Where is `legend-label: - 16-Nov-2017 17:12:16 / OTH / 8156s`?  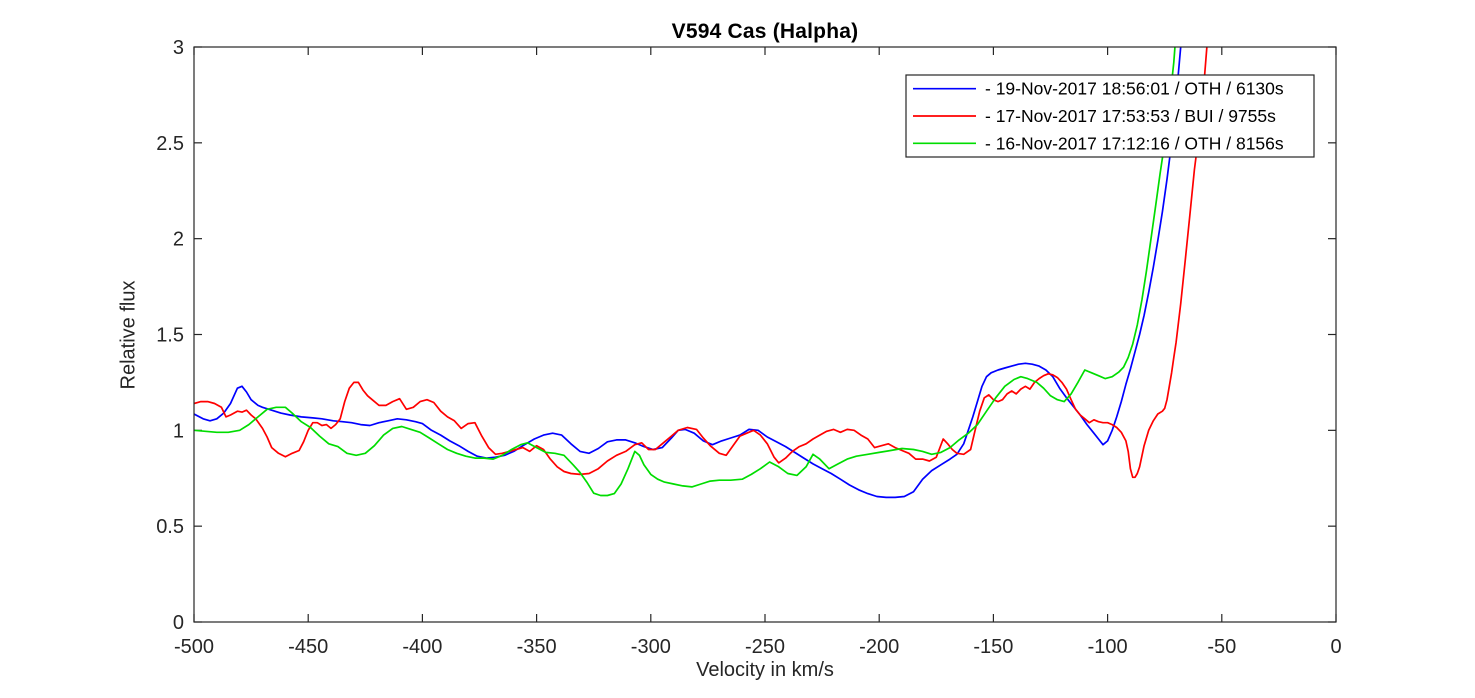
legend-label: - 16-Nov-2017 17:12:16 / OTH / 8156s is located at coordinates (1134, 143).